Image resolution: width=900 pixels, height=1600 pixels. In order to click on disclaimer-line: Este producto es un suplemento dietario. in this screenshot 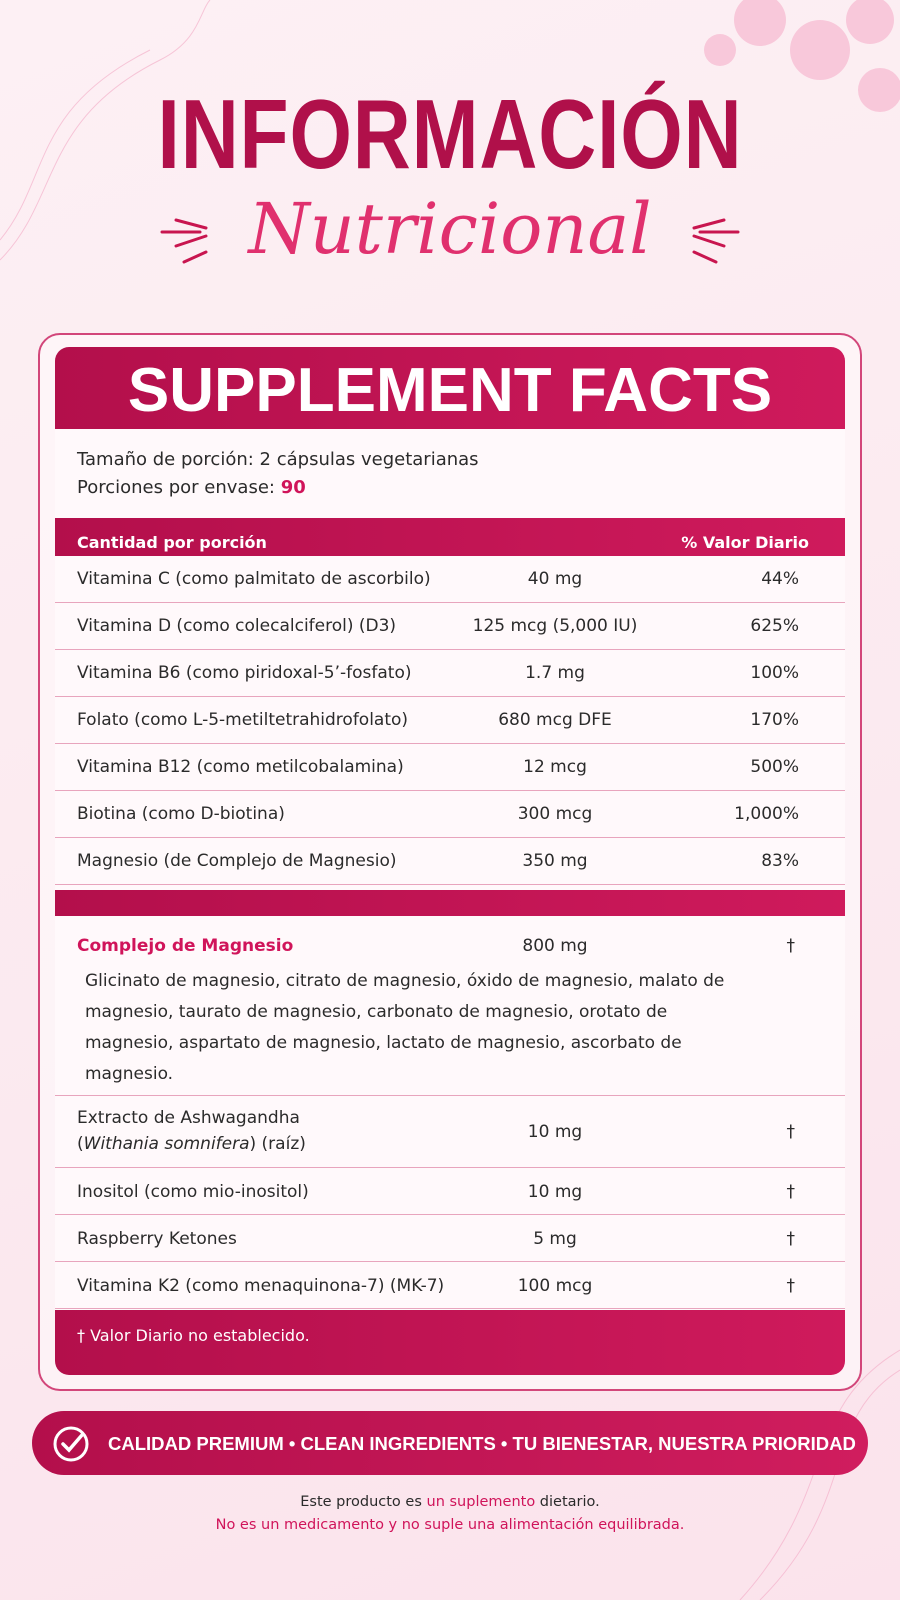, I will do `click(450, 1502)`.